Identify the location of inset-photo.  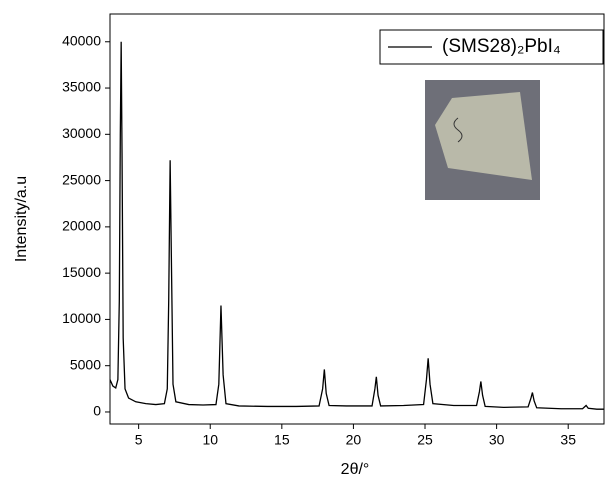
(482, 140).